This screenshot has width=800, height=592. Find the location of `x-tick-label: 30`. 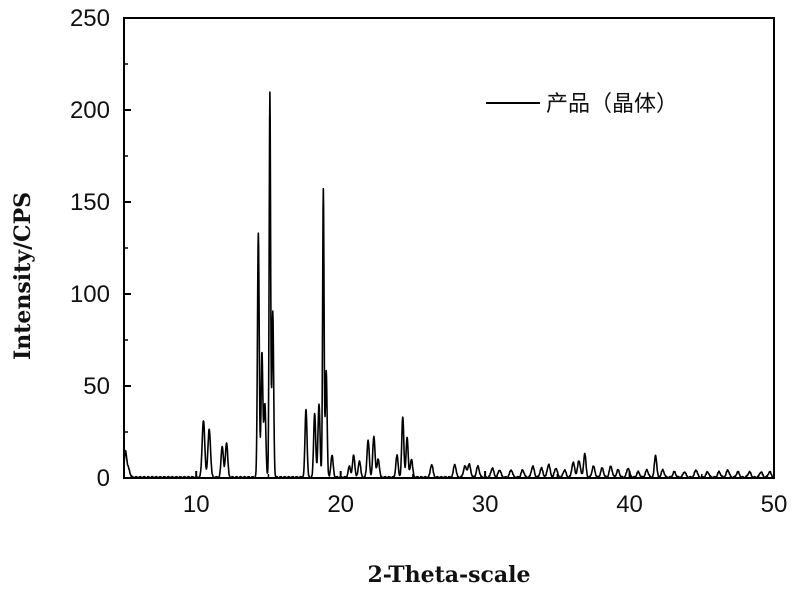

x-tick-label: 30 is located at coordinates (485, 504).